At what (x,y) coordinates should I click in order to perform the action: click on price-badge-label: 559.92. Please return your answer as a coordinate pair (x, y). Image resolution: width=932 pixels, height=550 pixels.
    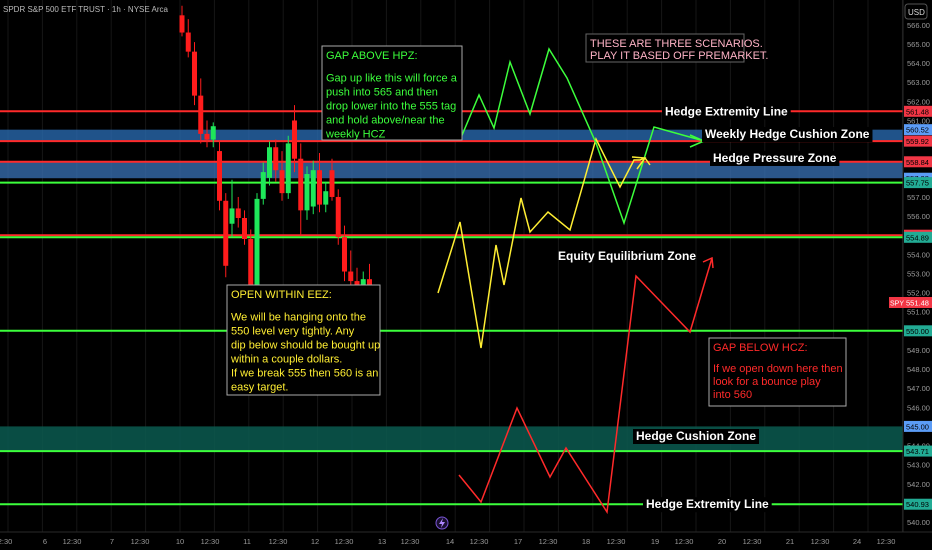
    Looking at the image, I should click on (917, 141).